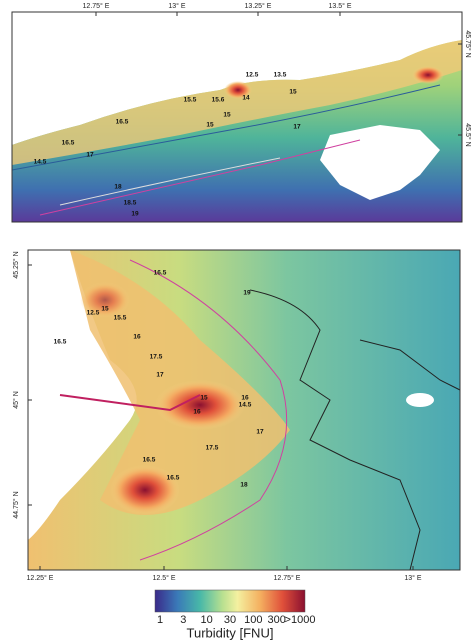  Describe the element at coordinates (160, 620) in the screenshot. I see `colorbar-tick-label: 1` at that location.